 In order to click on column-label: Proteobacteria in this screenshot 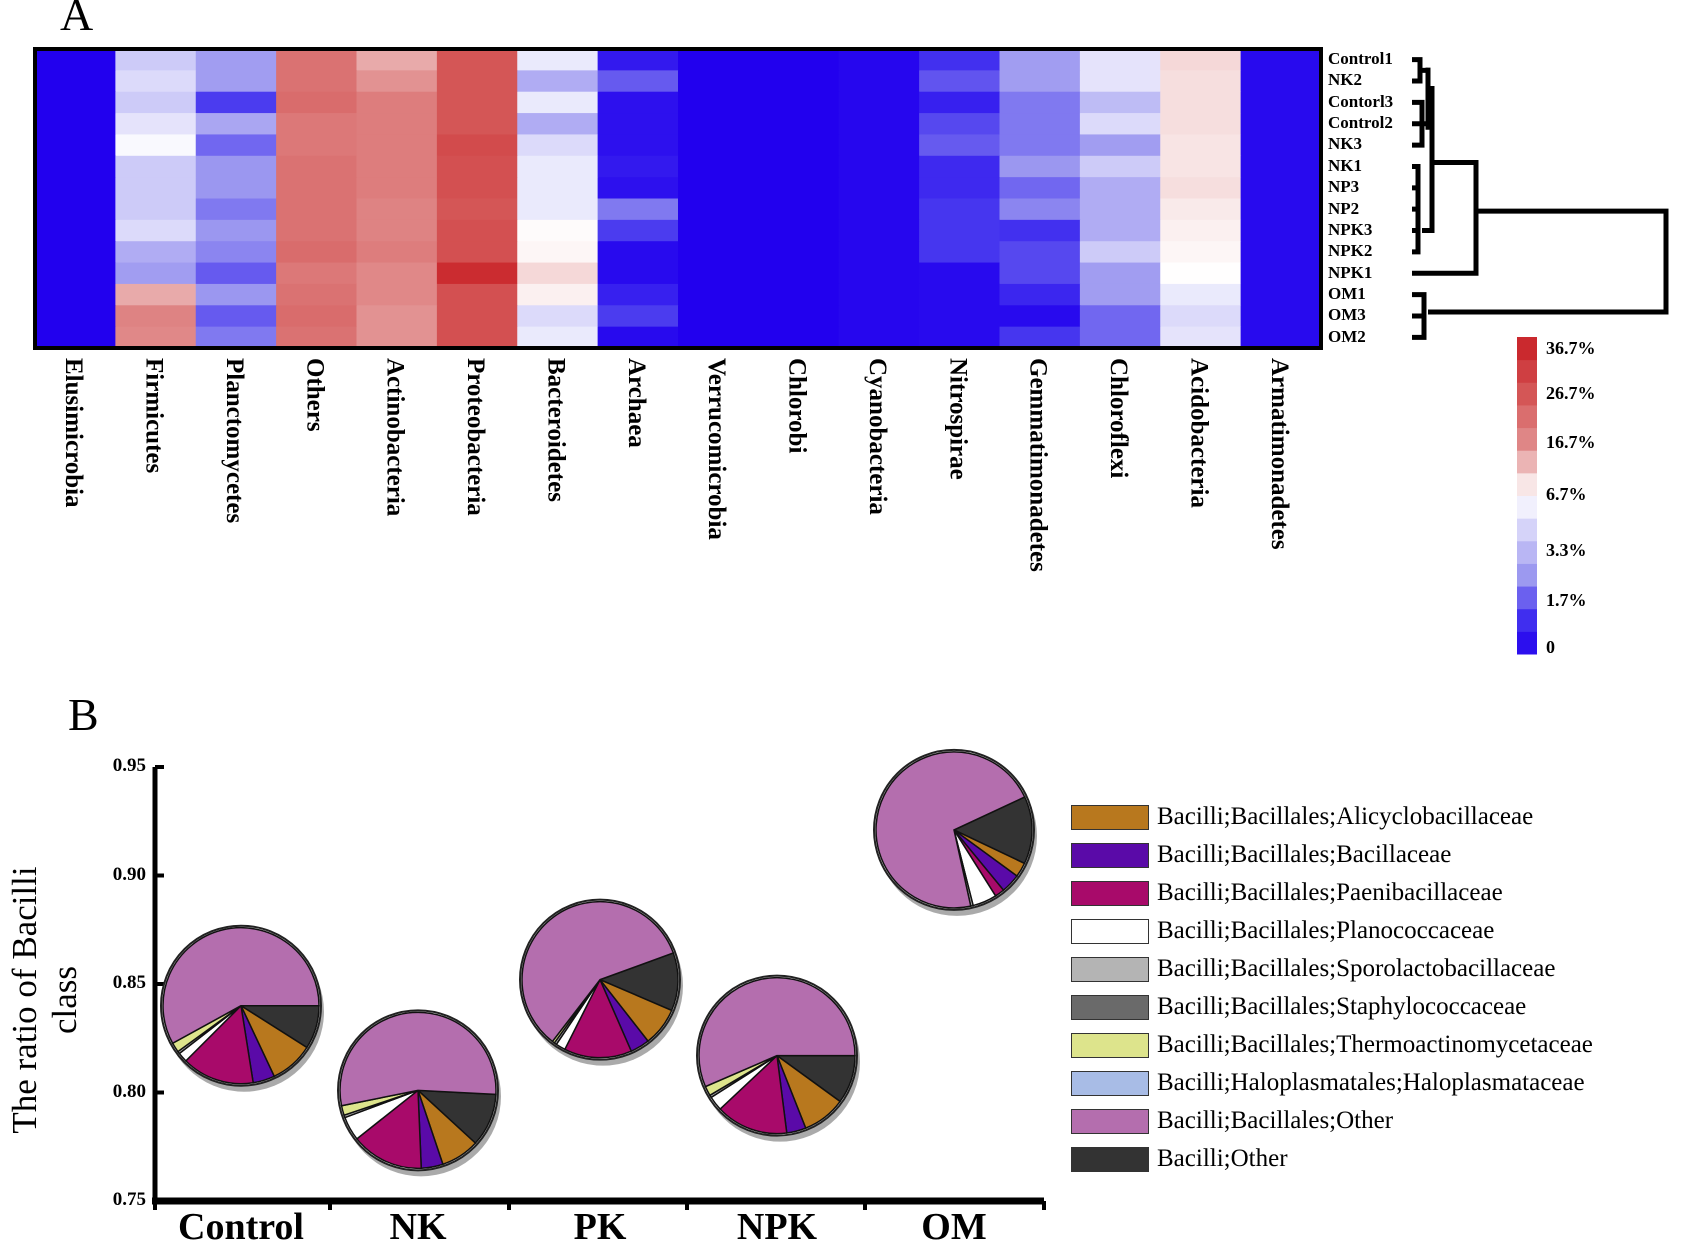, I will do `click(476, 437)`.